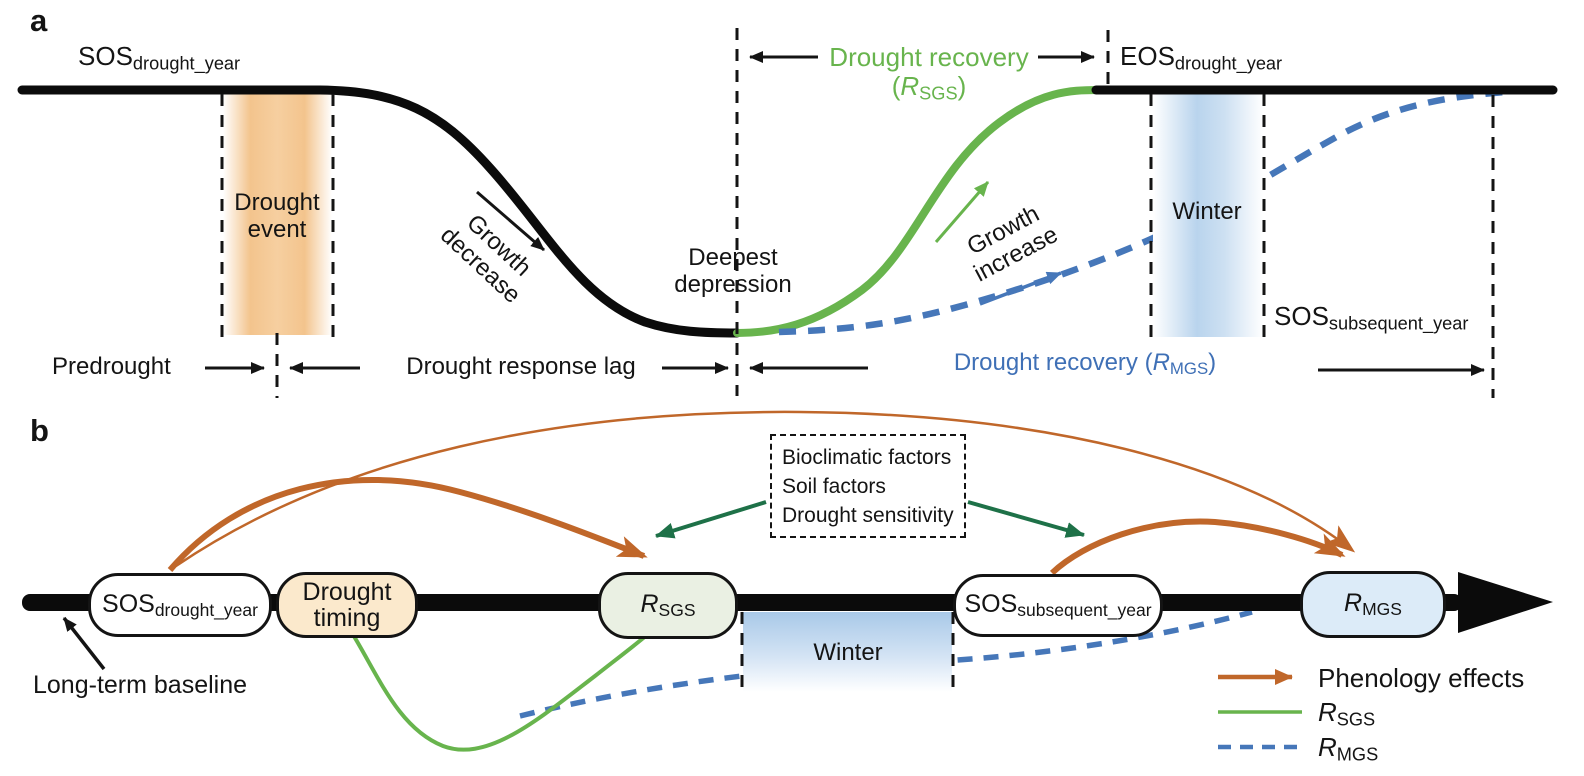 Image resolution: width=1584 pixels, height=776 pixels. Describe the element at coordinates (867, 457) in the screenshot. I see `factor-bioclimatic: Bioclimatic factors` at that location.